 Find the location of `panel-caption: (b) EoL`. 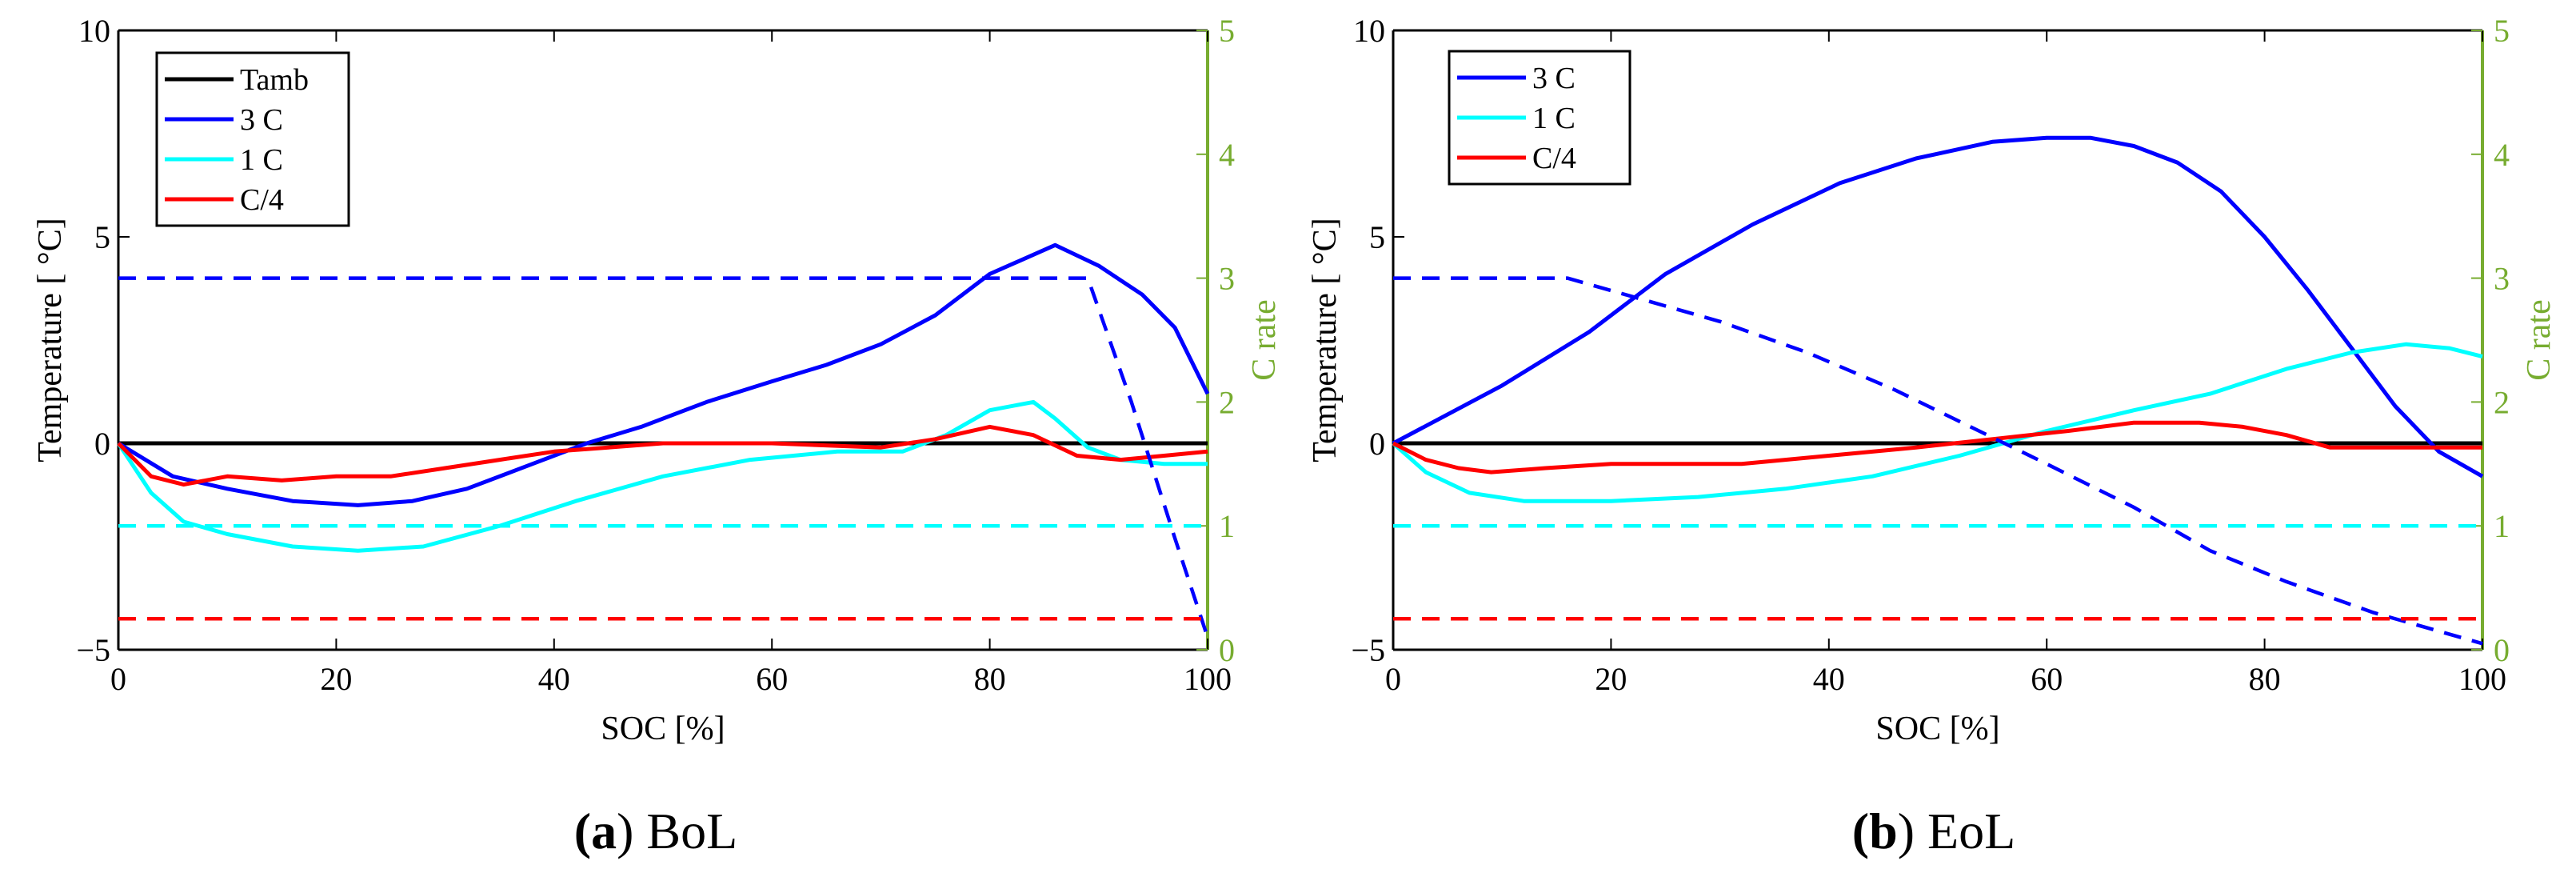

panel-caption: (b) EoL is located at coordinates (1934, 831).